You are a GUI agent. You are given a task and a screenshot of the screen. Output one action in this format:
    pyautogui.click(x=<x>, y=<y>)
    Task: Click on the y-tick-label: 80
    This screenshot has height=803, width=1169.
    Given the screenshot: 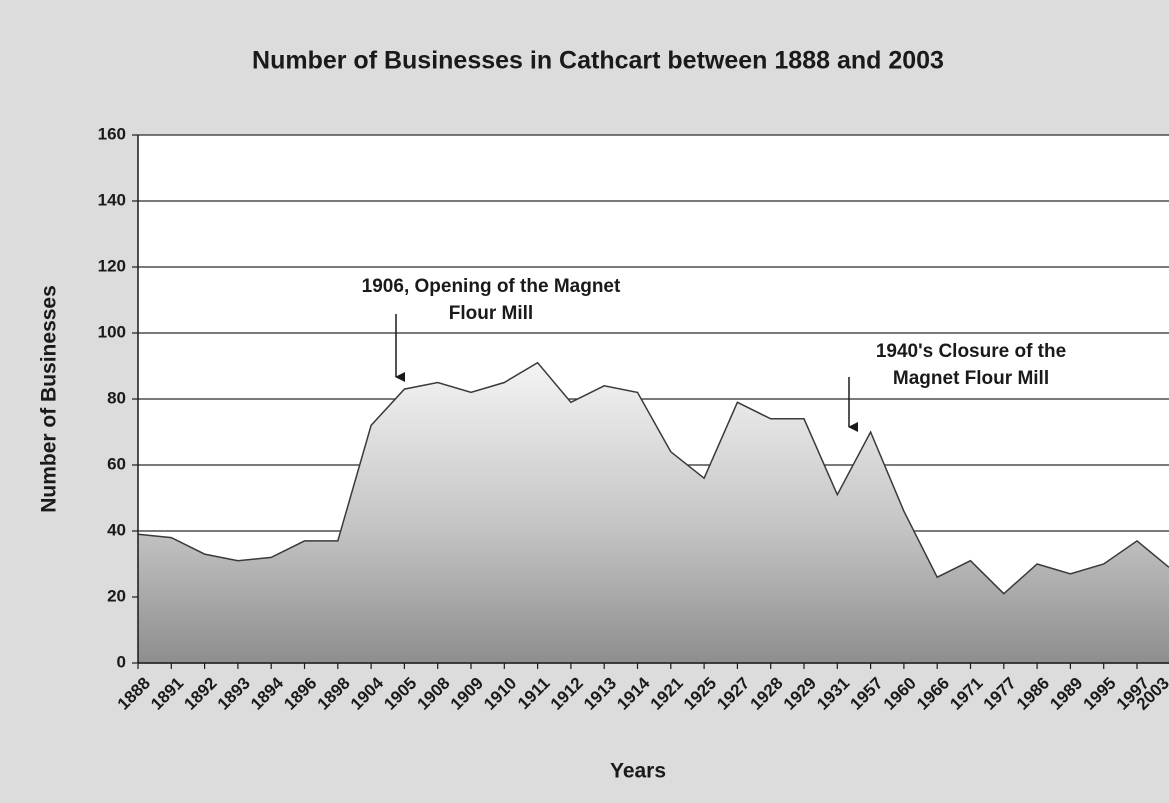 What is the action you would take?
    pyautogui.click(x=116, y=397)
    